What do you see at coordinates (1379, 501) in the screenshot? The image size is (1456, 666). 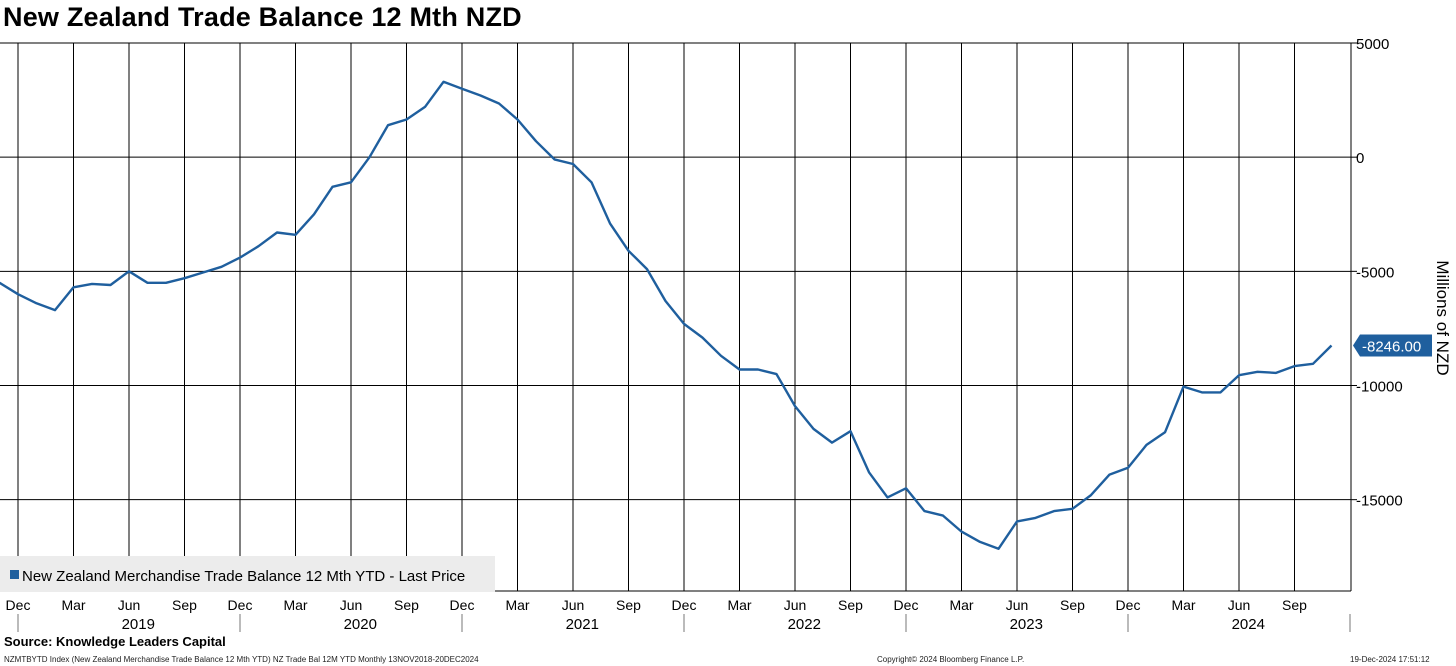 I see `y-tick-label: -15000` at bounding box center [1379, 501].